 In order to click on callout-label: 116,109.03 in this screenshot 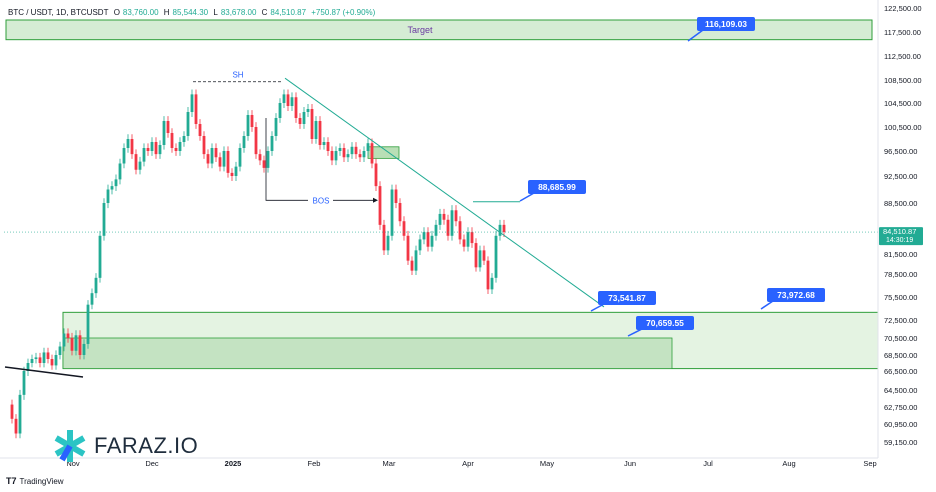, I will do `click(726, 24)`.